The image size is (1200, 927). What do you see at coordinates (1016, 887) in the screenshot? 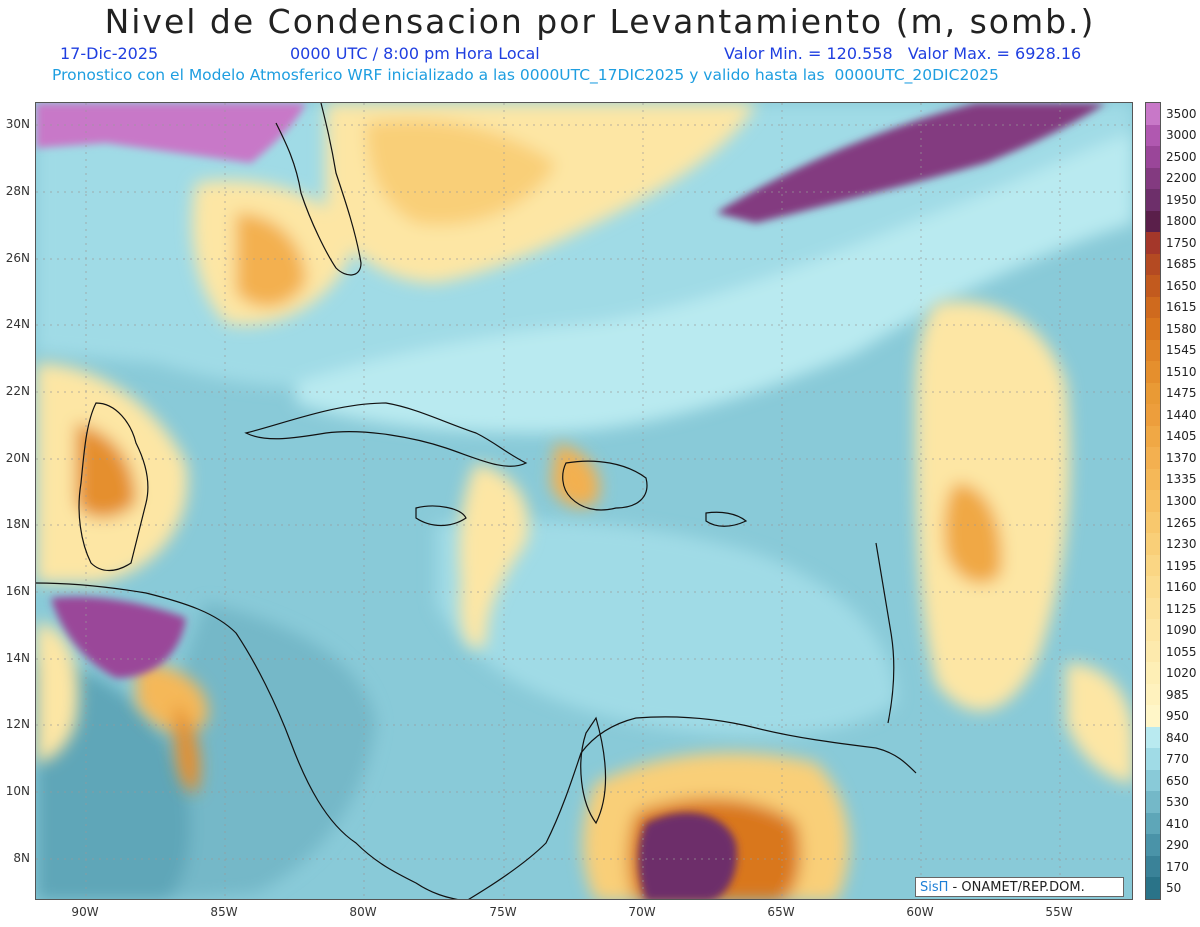
I see `credit-text: - ONAMET/REP.DOM.` at bounding box center [1016, 887].